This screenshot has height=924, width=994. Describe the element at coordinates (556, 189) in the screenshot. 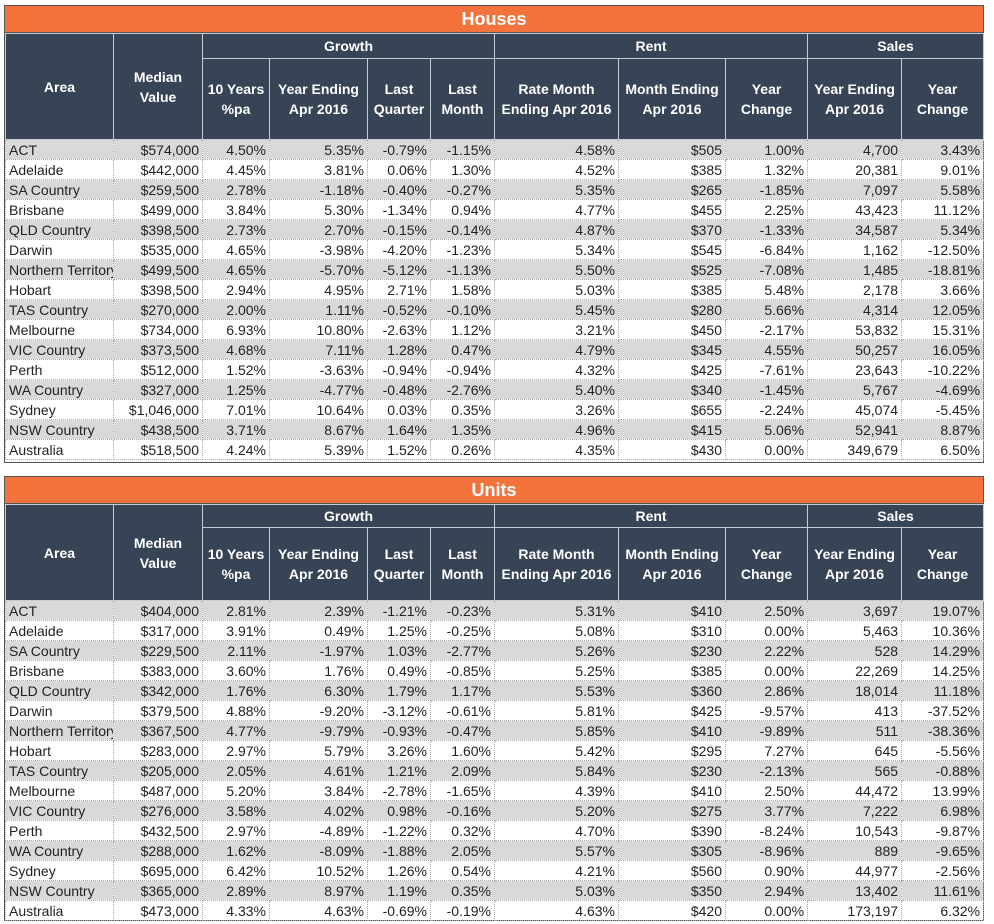

I see `value-cell: 5.35%` at that location.